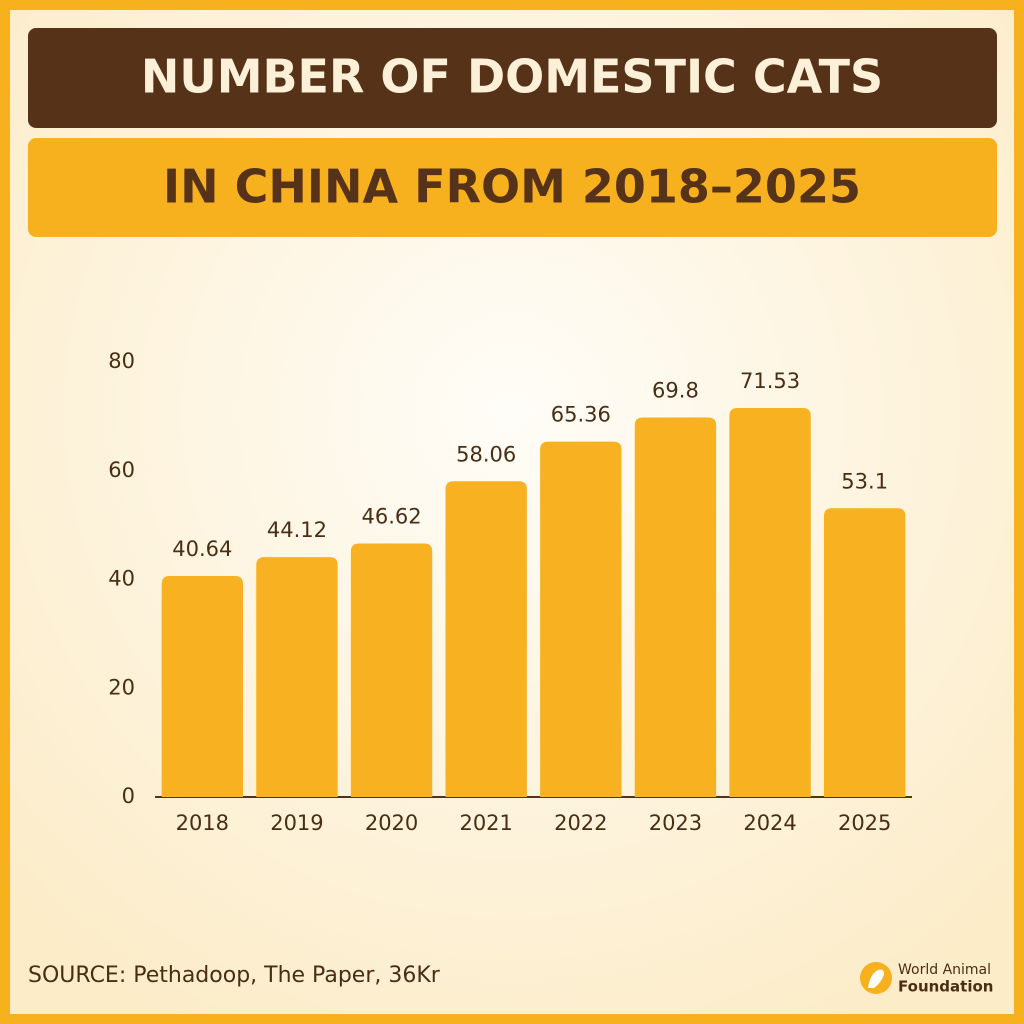  What do you see at coordinates (580, 823) in the screenshot?
I see `x-tick-label: 2022` at bounding box center [580, 823].